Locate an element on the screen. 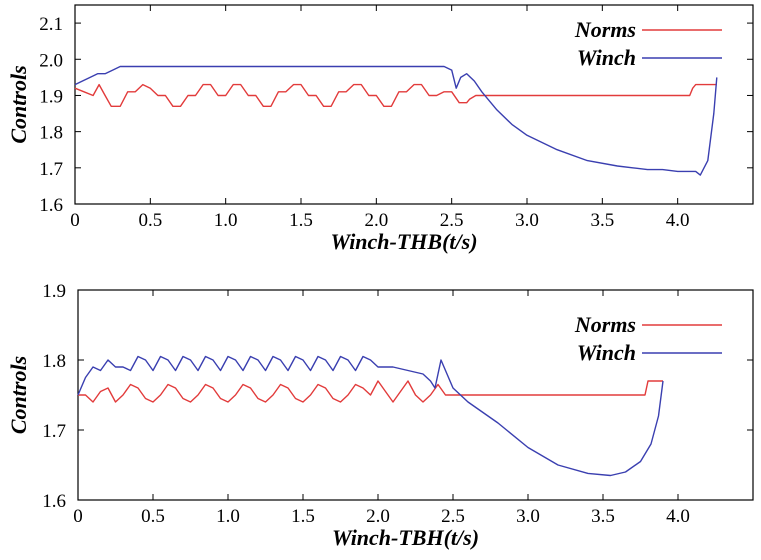 This screenshot has width=761, height=560. x-axis-label: Winch-THB(t/s) is located at coordinates (403, 241).